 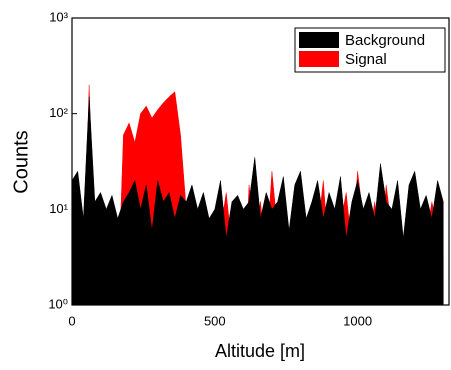 What do you see at coordinates (366, 59) in the screenshot?
I see `legend-label: Signal` at bounding box center [366, 59].